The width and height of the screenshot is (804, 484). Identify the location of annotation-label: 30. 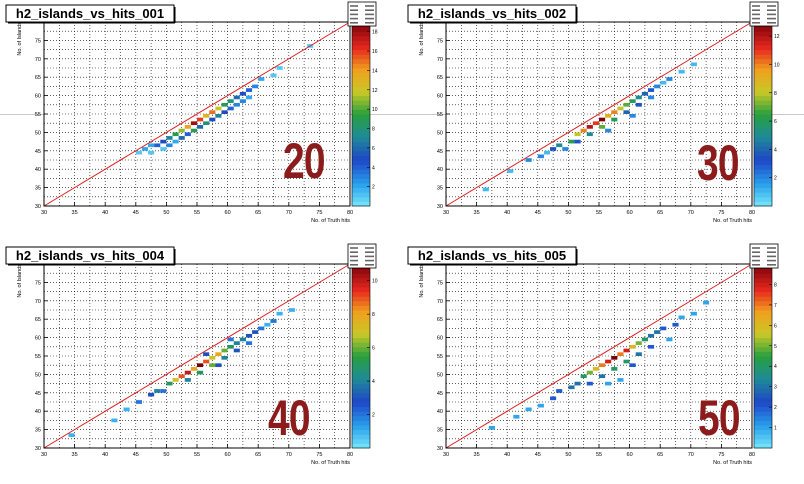
(718, 163).